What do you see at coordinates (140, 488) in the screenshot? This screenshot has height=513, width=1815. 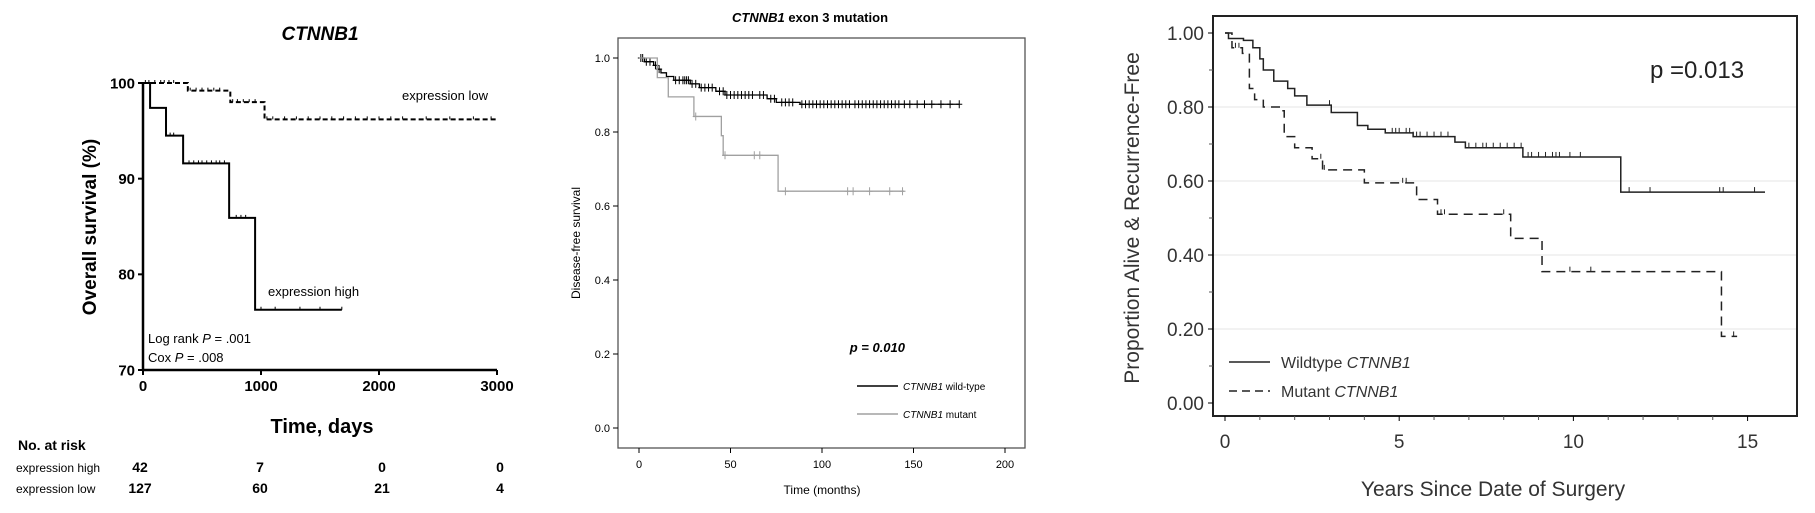 I see `risk-value: 127` at bounding box center [140, 488].